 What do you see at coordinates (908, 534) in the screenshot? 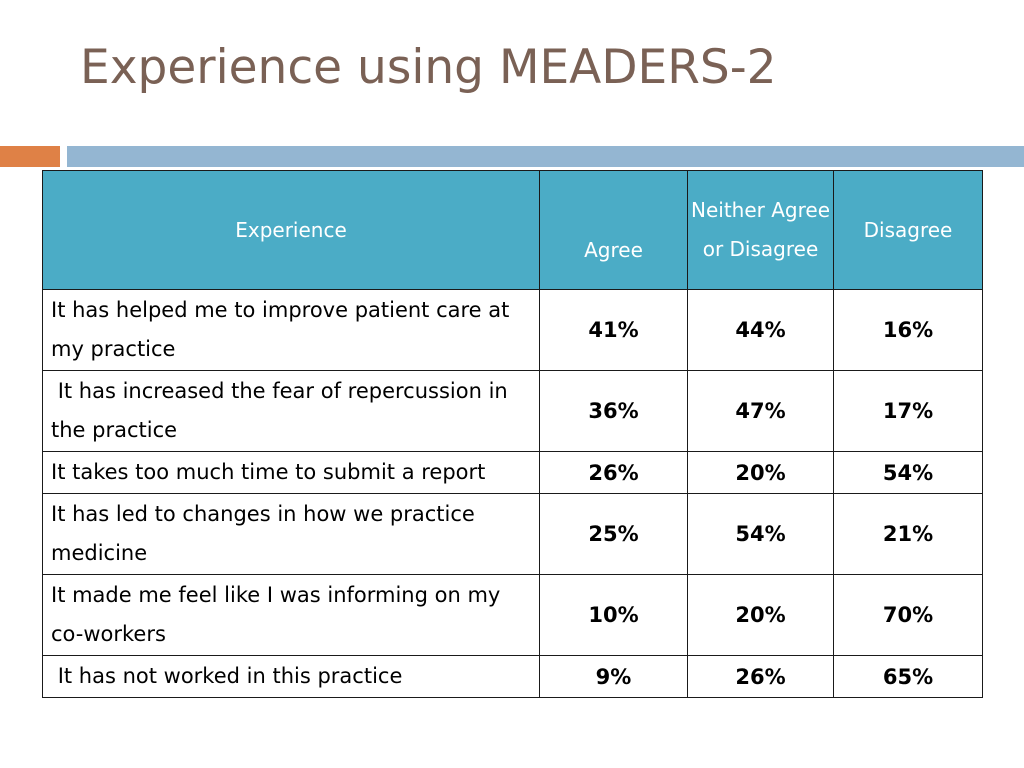
I see `disagree-cell: 21%` at bounding box center [908, 534].